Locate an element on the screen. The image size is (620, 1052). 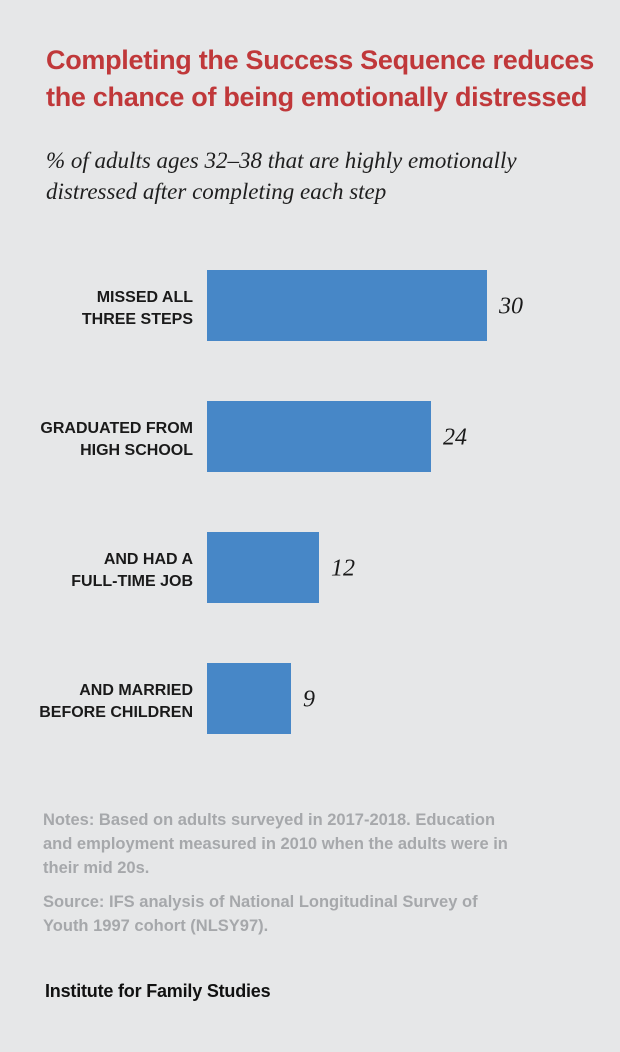
notes-line: their mid 20s. is located at coordinates (96, 868).